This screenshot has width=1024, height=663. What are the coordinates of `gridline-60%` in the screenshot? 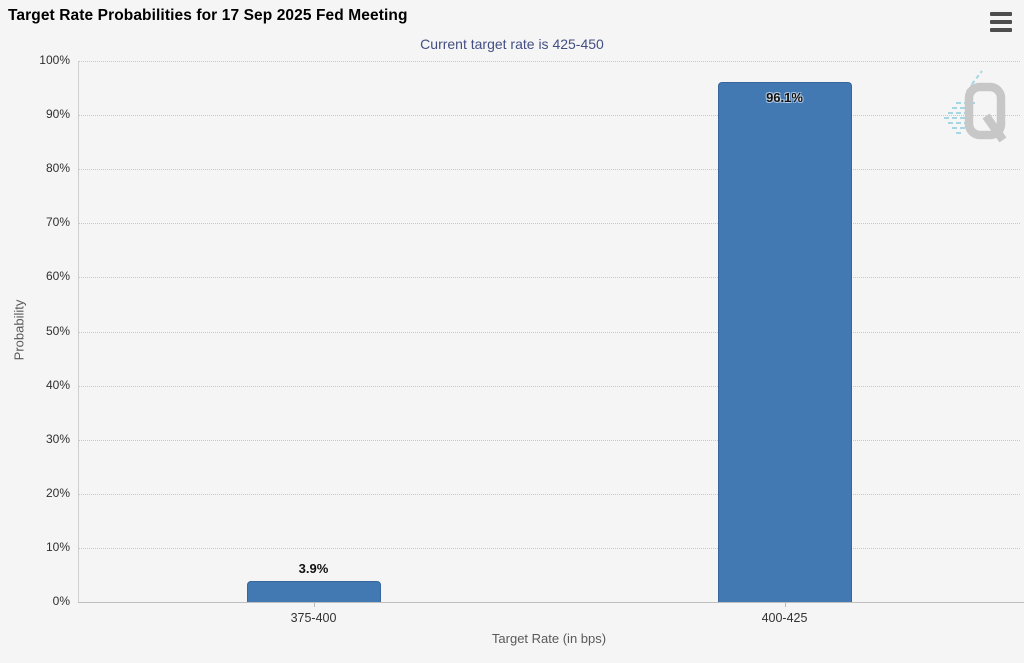 It's located at (549, 278).